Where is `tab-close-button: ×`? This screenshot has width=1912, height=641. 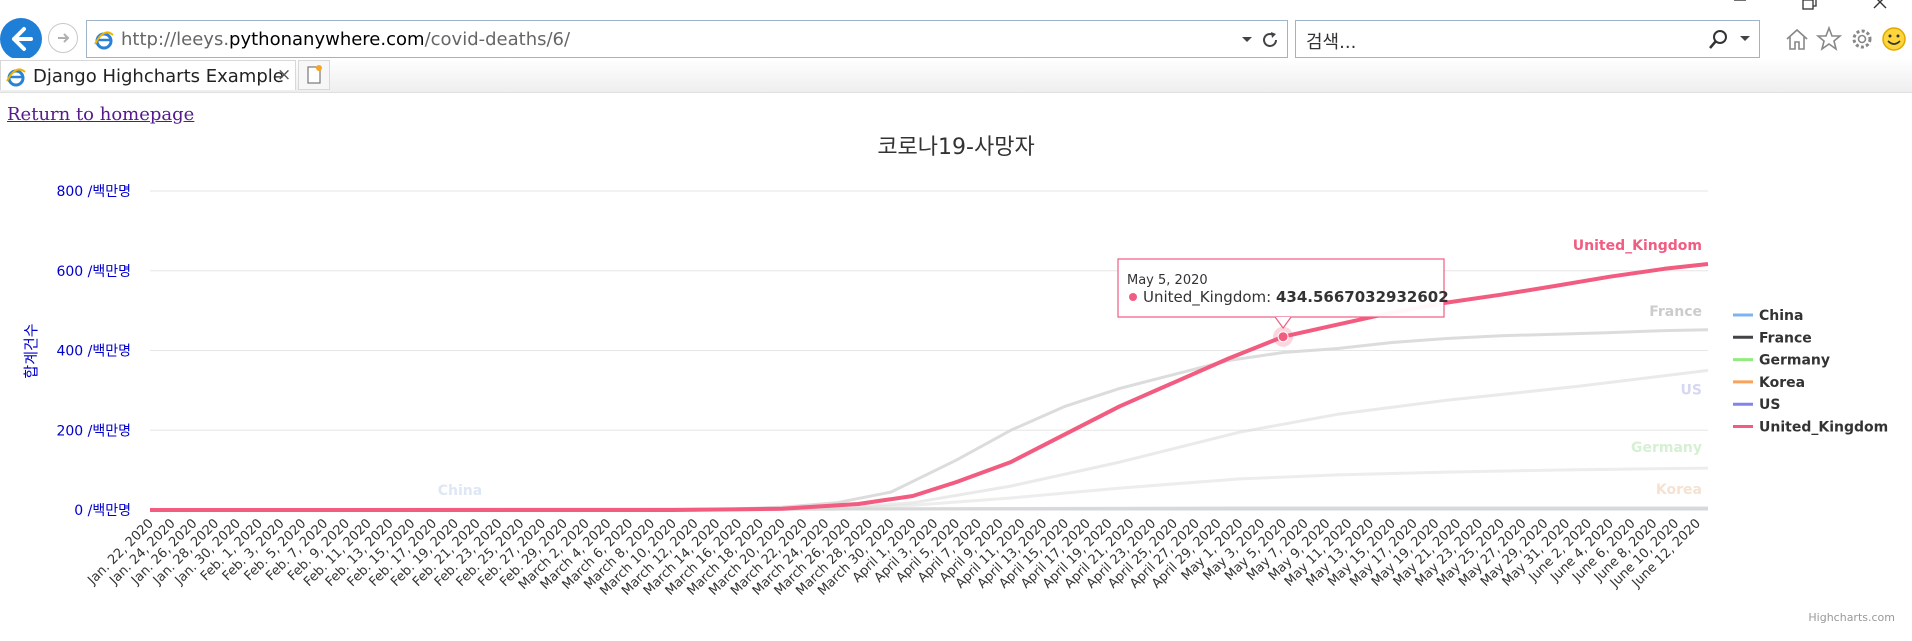
tab-close-button: × is located at coordinates (284, 75).